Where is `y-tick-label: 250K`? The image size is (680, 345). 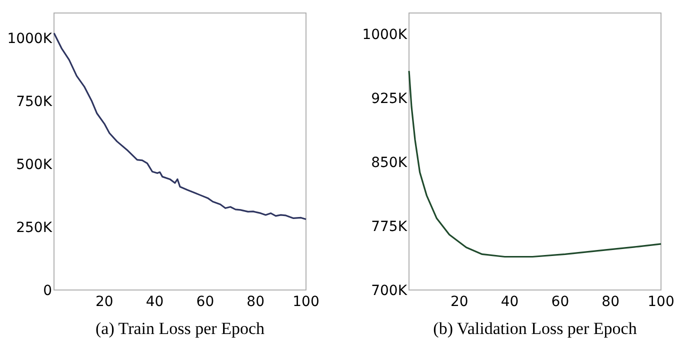 y-tick-label: 250K is located at coordinates (34, 228).